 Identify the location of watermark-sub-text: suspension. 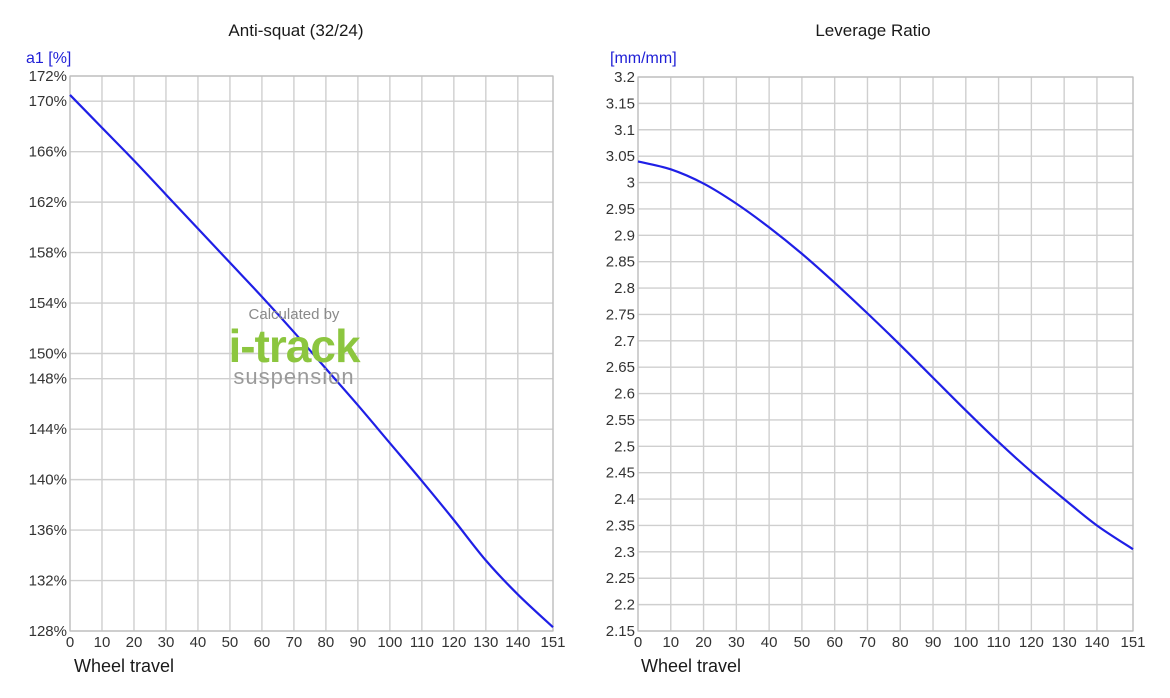
(293, 376).